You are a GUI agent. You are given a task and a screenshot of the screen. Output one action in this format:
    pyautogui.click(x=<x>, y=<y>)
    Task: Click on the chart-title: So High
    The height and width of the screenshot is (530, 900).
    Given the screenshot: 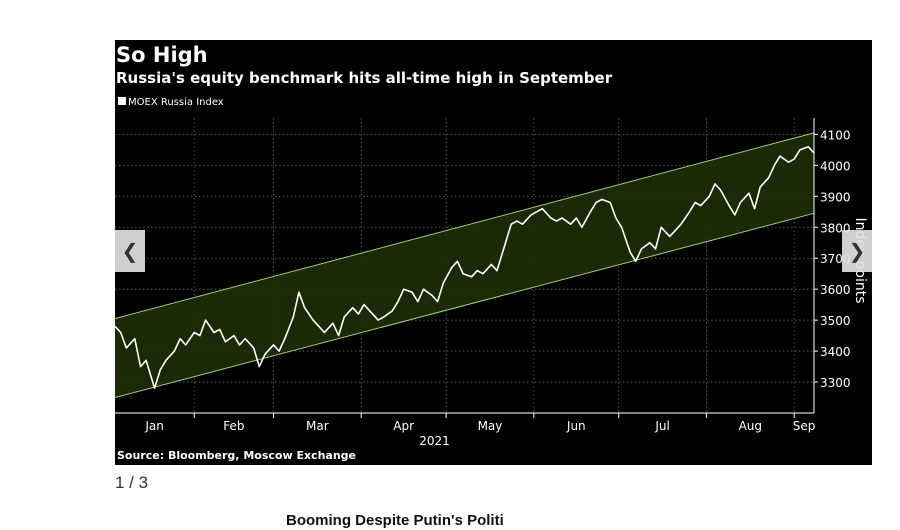 What is the action you would take?
    pyautogui.click(x=162, y=55)
    